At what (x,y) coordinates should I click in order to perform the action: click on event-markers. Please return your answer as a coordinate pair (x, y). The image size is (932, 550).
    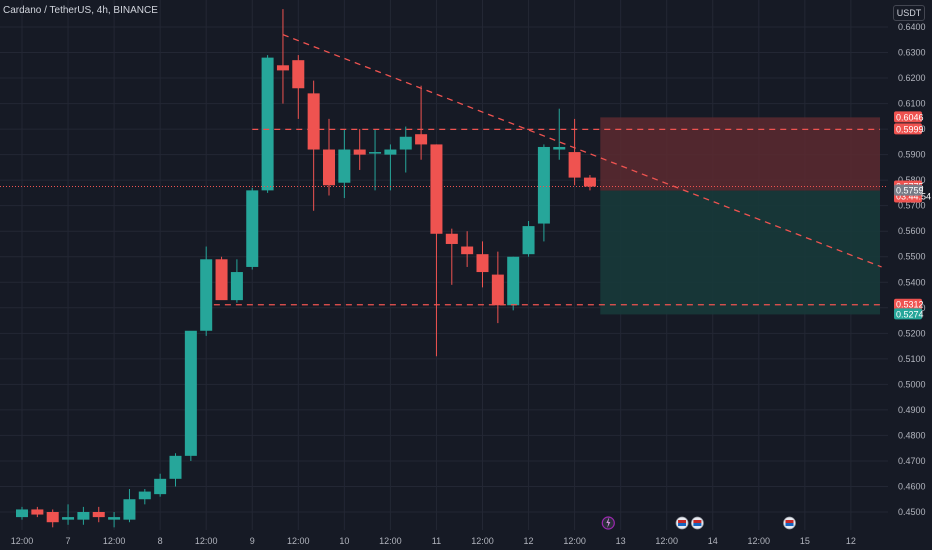
    Looking at the image, I should click on (698, 523).